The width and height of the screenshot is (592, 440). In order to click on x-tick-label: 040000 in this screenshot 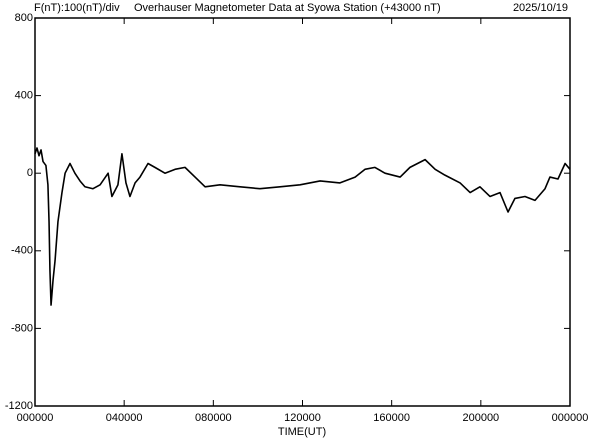, I will do `click(124, 418)`.